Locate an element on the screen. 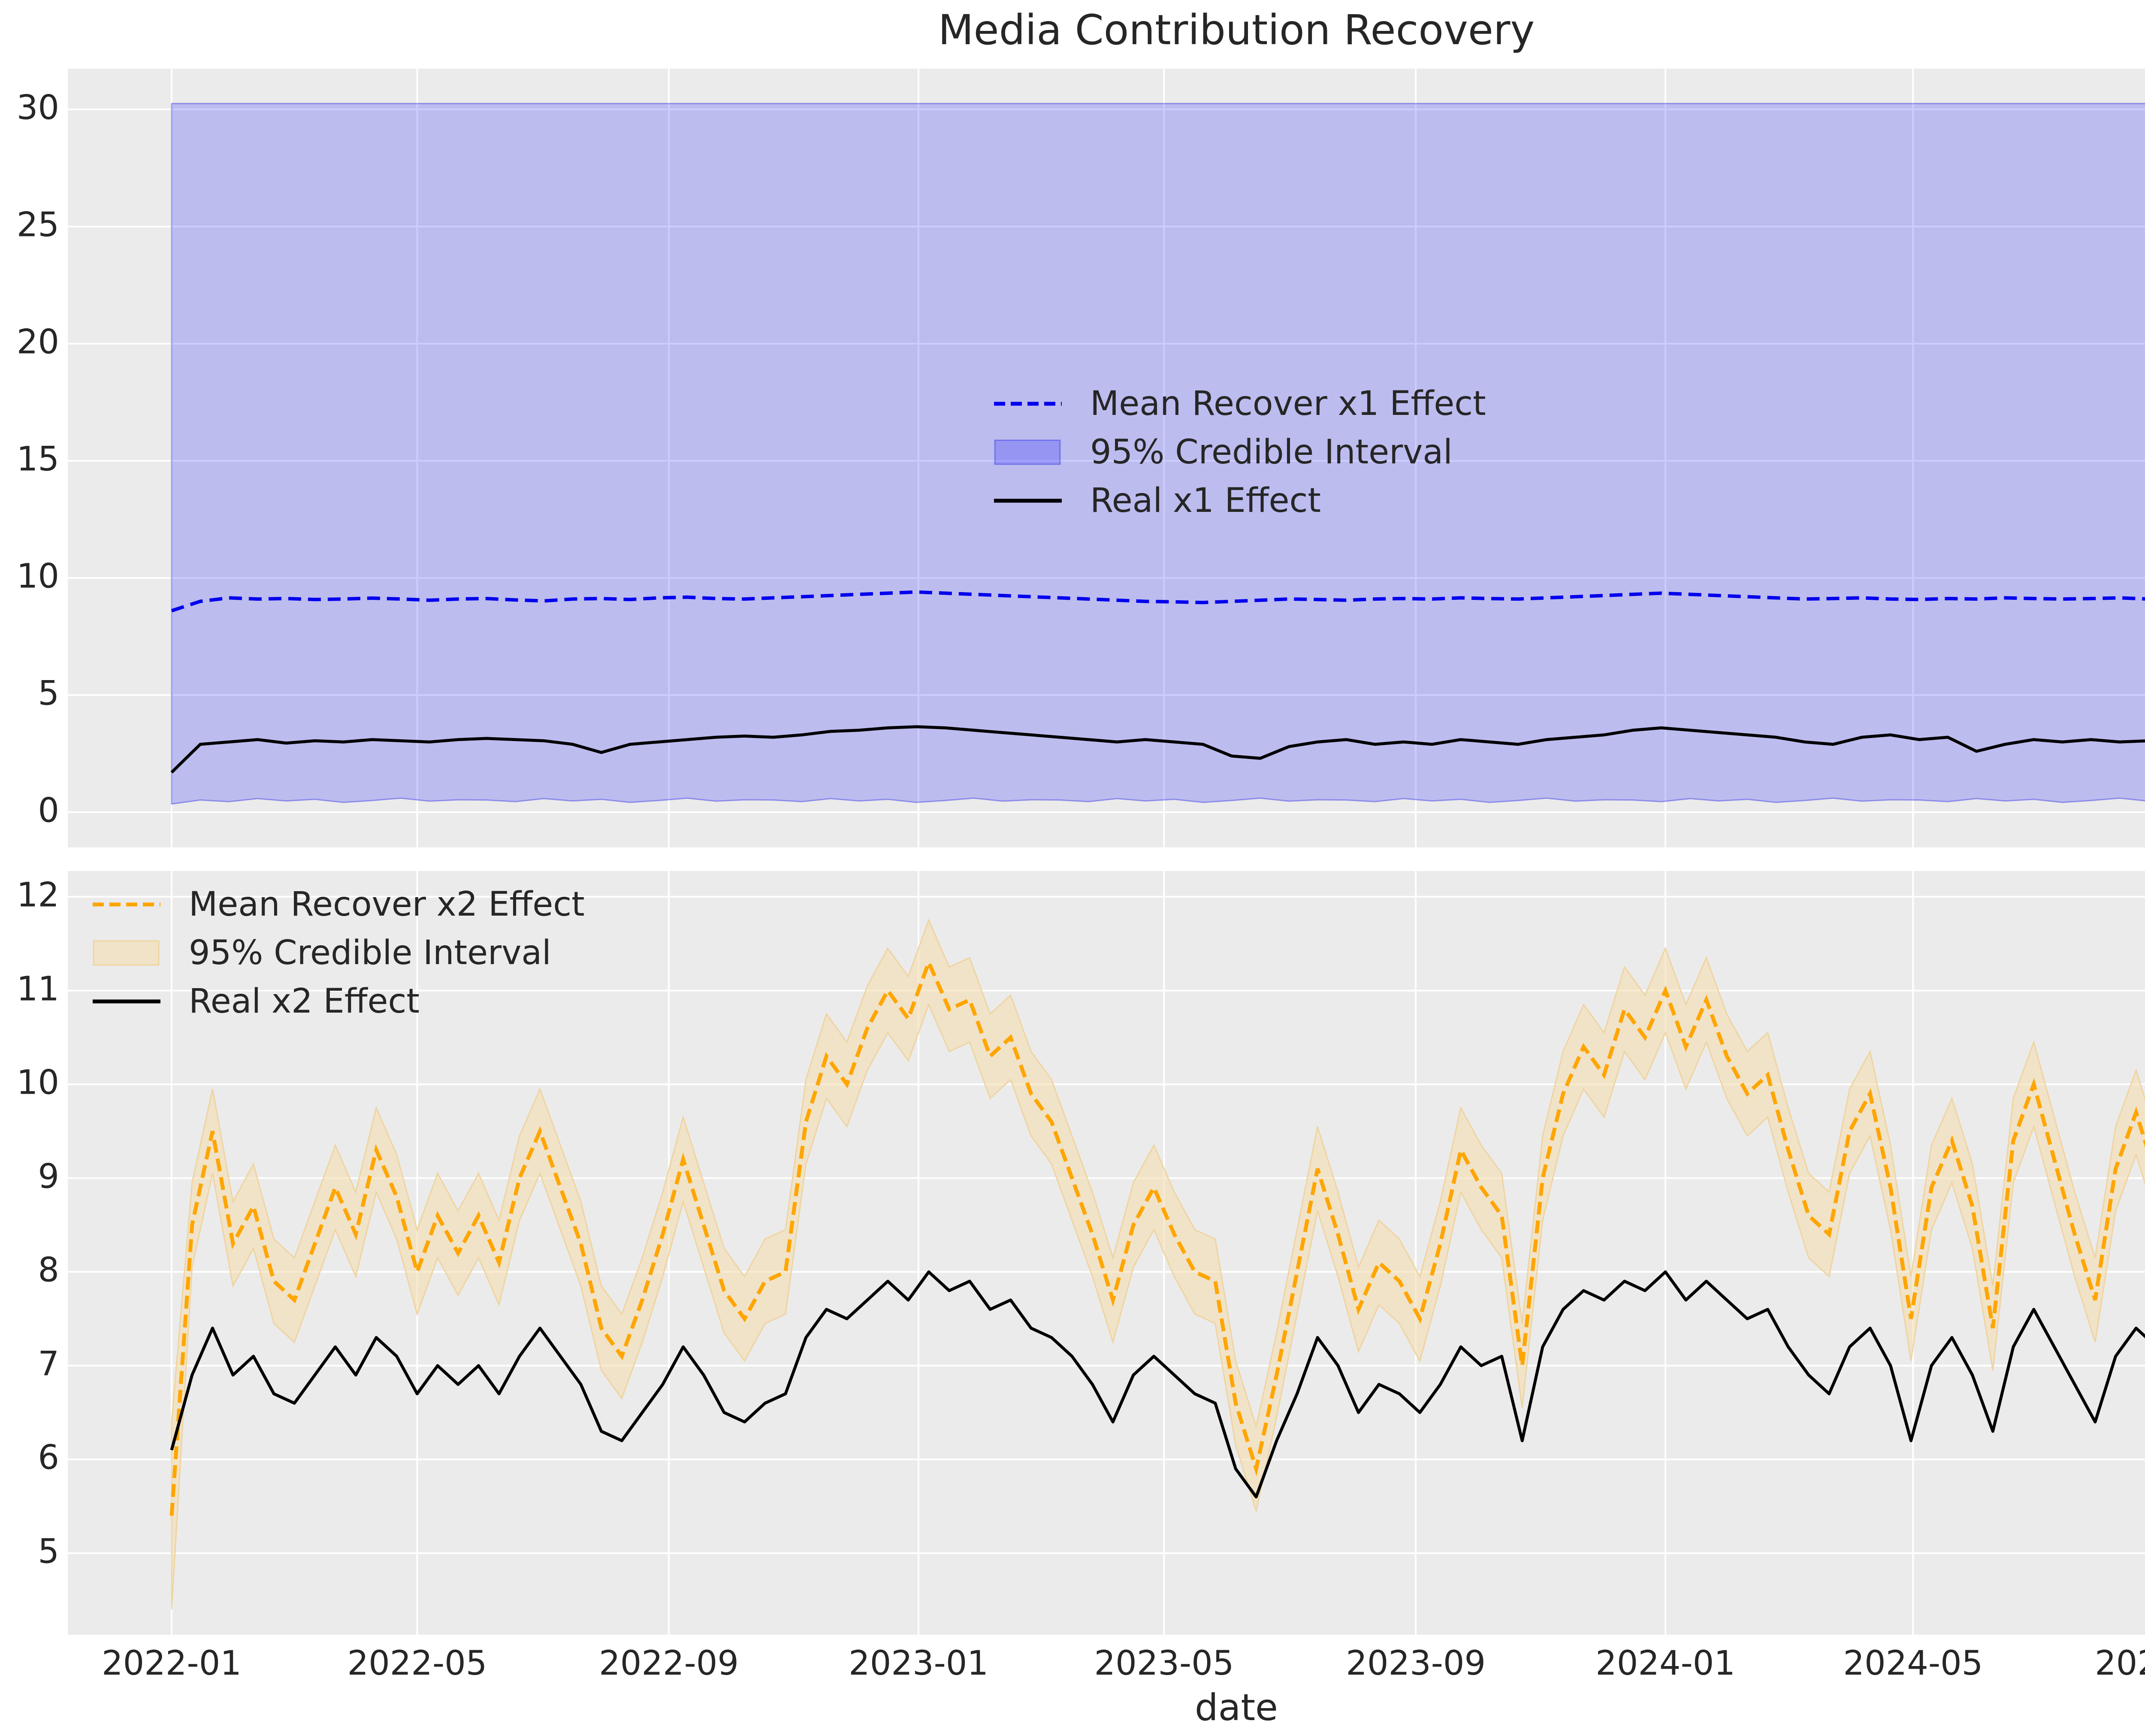  x1-real-line is located at coordinates (1157, 750).